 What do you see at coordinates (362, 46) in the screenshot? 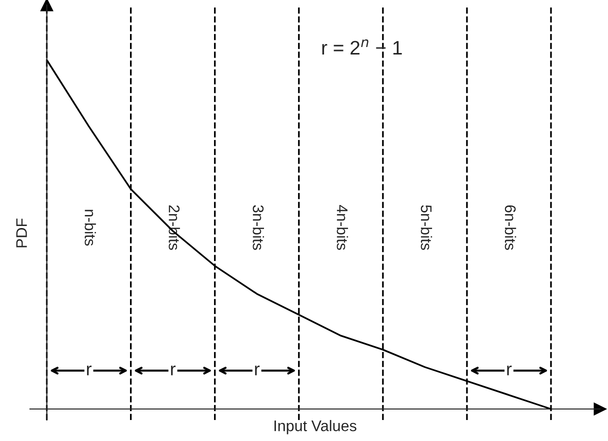
I see `text: r = 2$^{n}$ − 1` at bounding box center [362, 46].